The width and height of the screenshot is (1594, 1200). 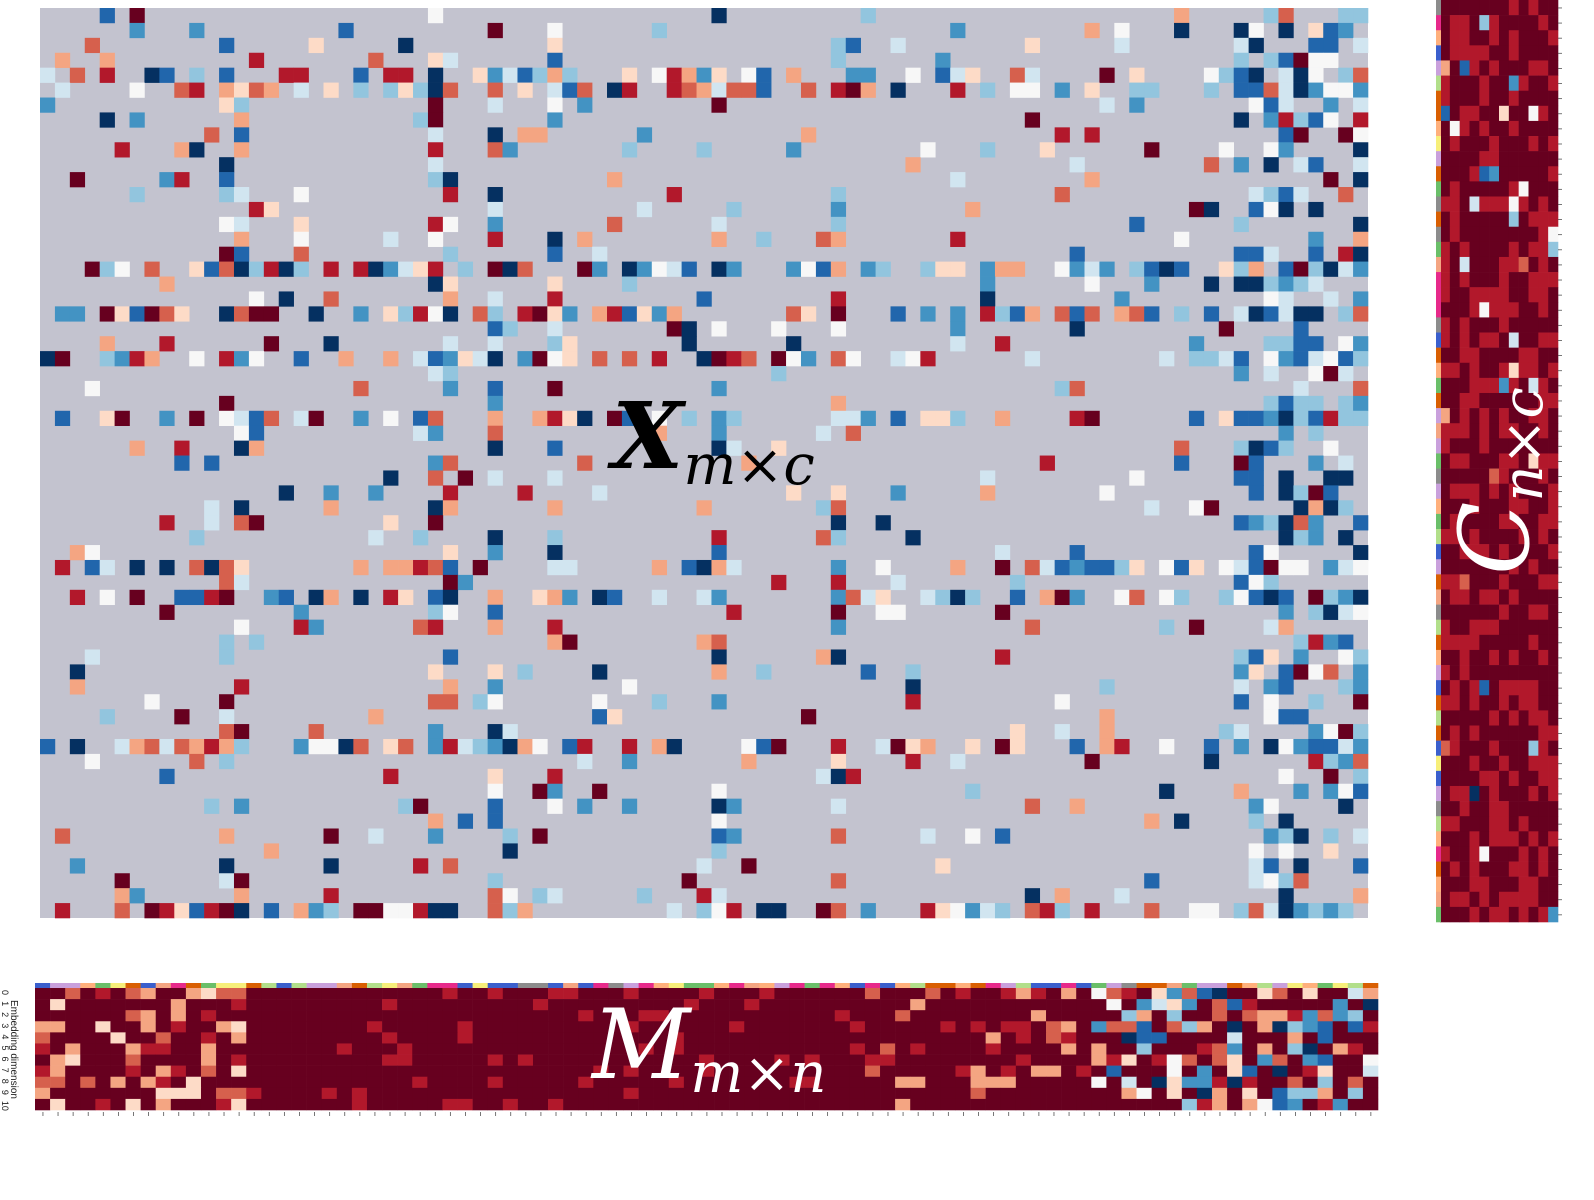 I want to click on c-color-strip-segment, so click(x=1438, y=582).